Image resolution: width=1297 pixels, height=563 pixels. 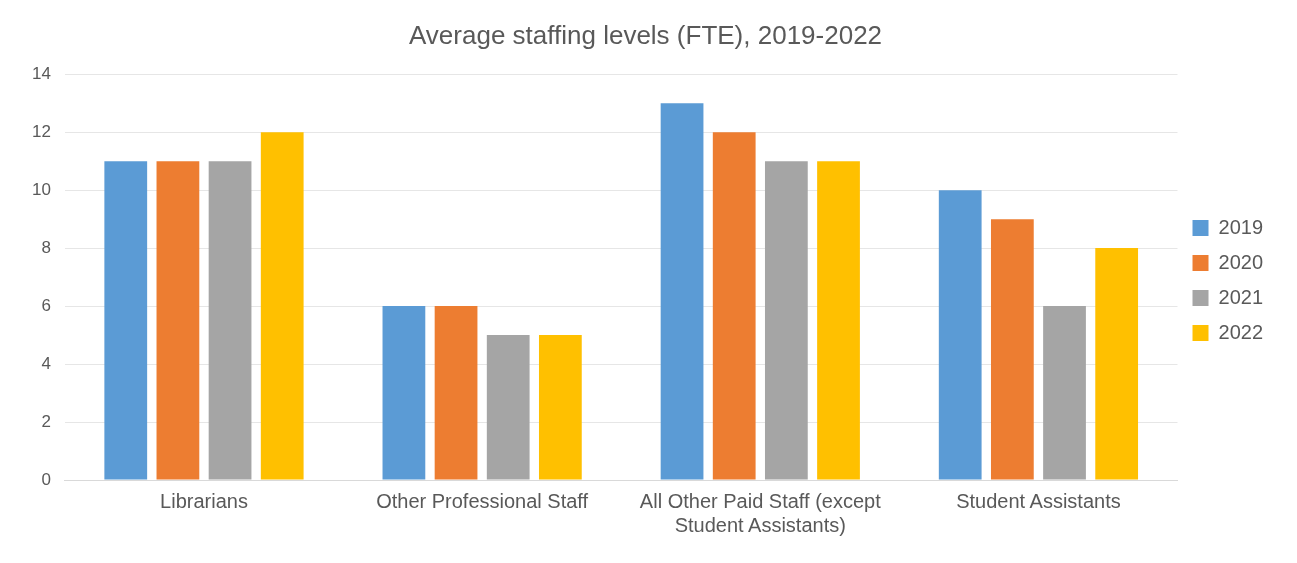 I want to click on y-tick-label: 10, so click(x=41, y=189).